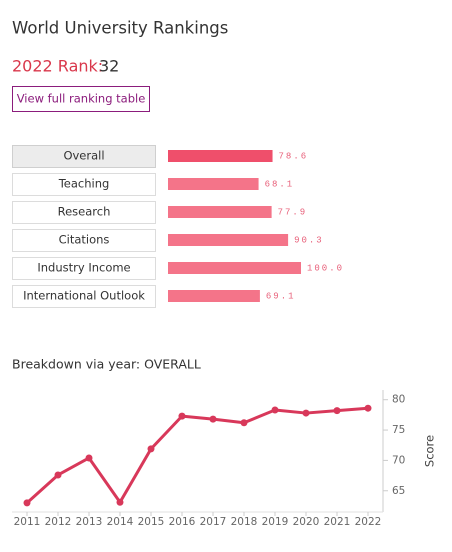 The image size is (452, 552). Describe the element at coordinates (398, 460) in the screenshot. I see `y-tick-label: 70` at that location.